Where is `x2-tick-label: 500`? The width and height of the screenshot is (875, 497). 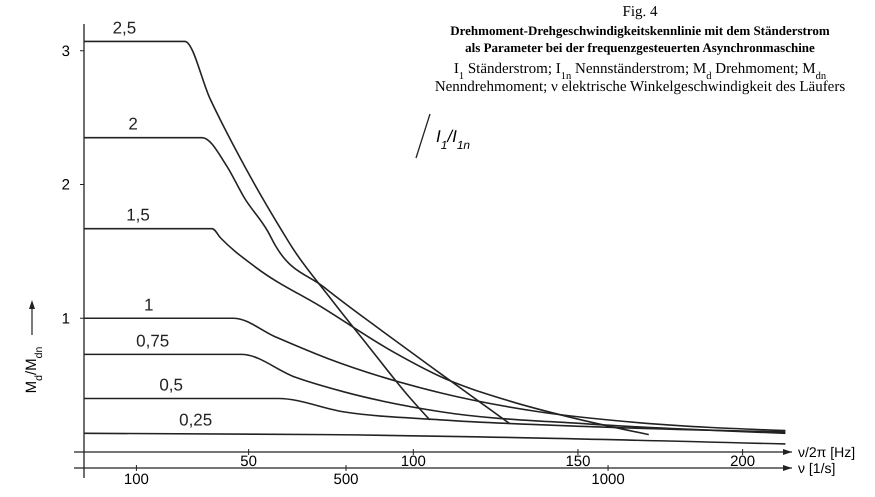 x2-tick-label: 500 is located at coordinates (346, 479).